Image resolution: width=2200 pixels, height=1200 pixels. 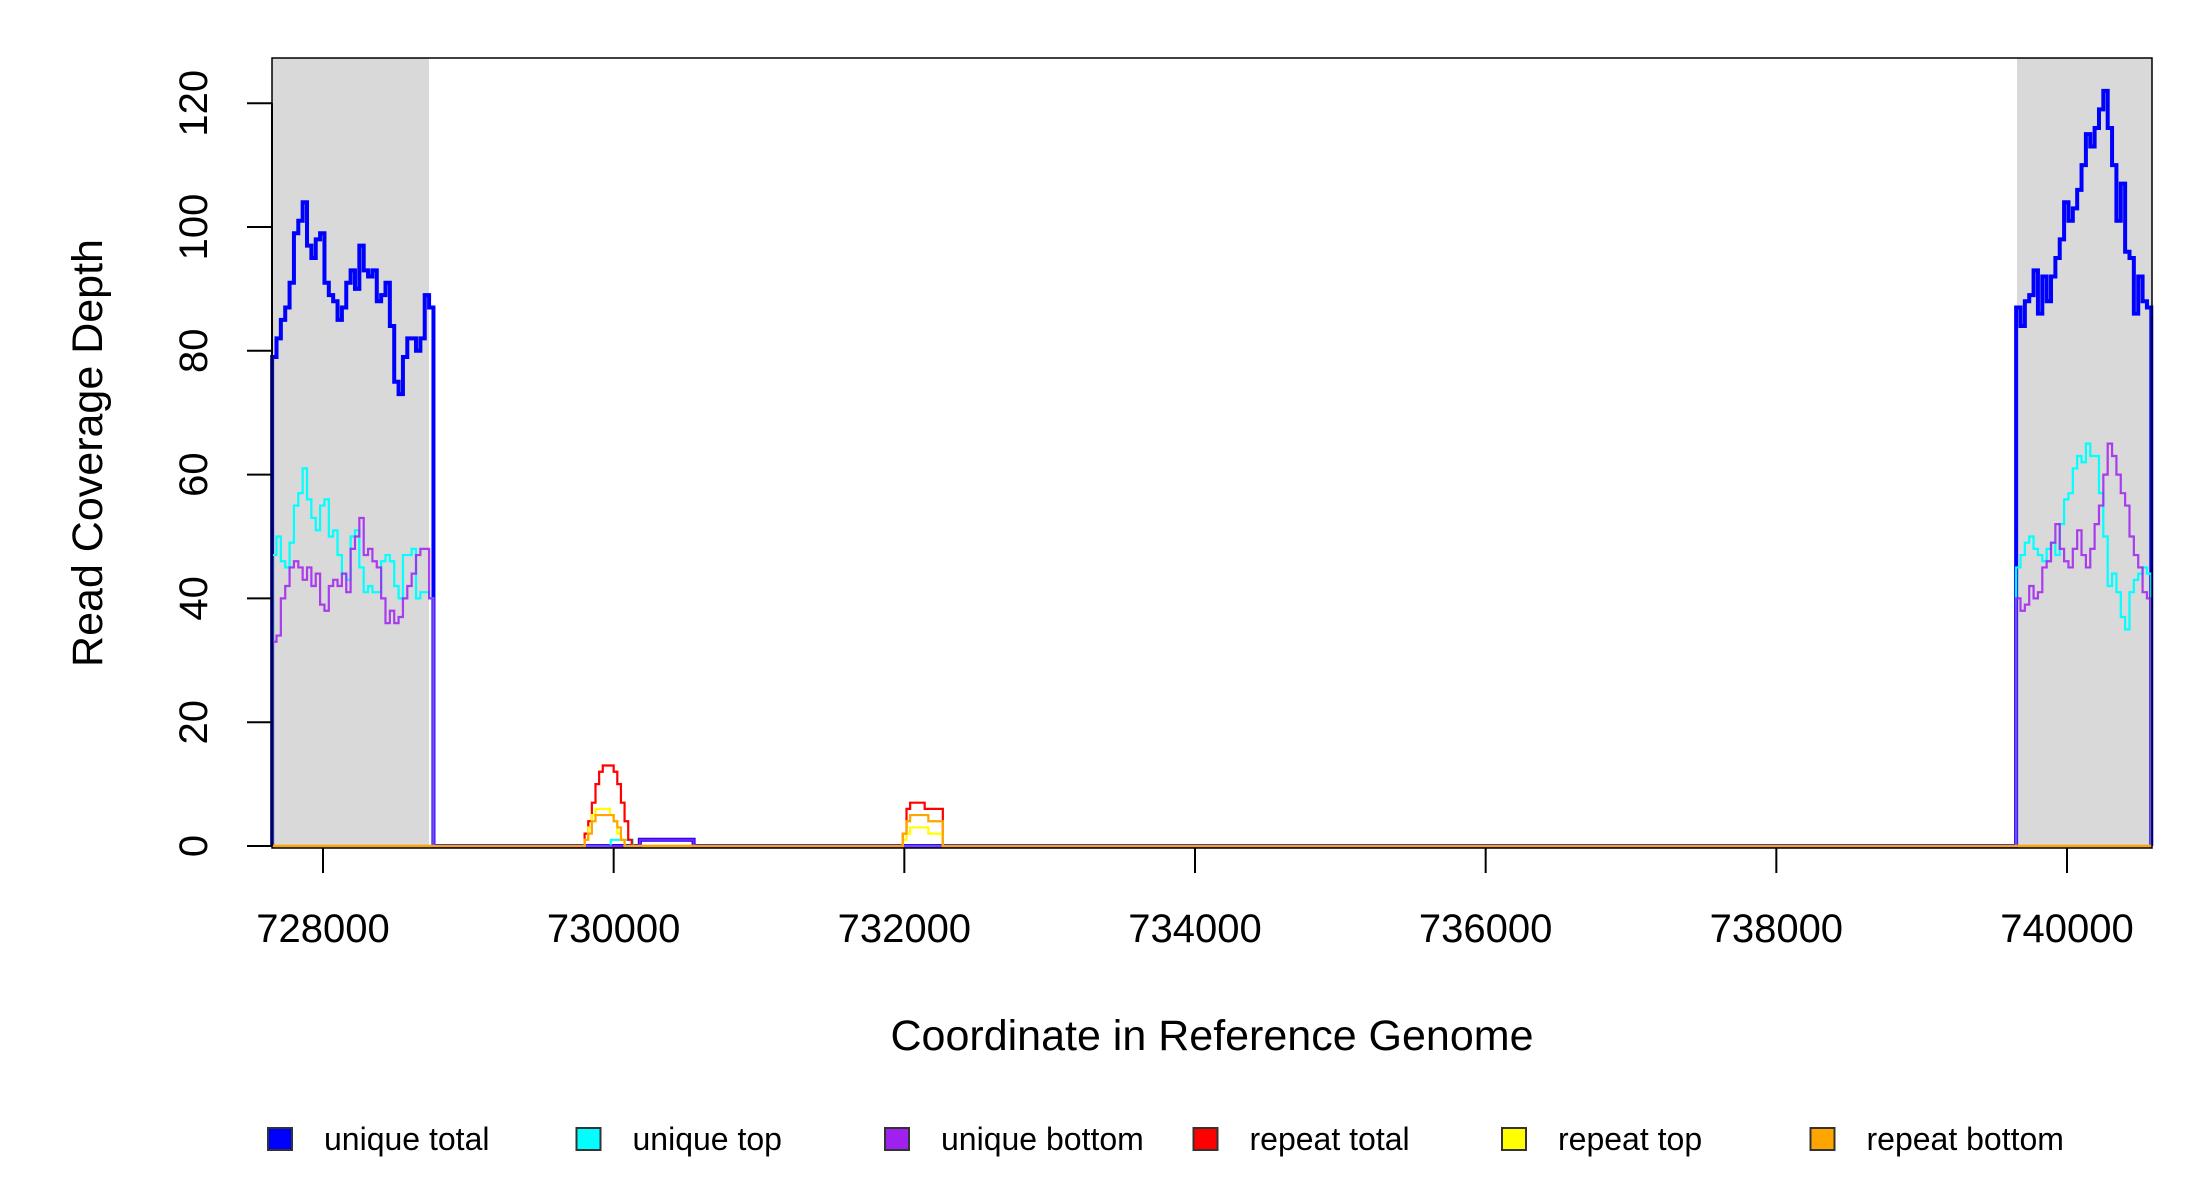 I want to click on legend-item-unique-bottom: unique bottom, so click(x=1014, y=1139).